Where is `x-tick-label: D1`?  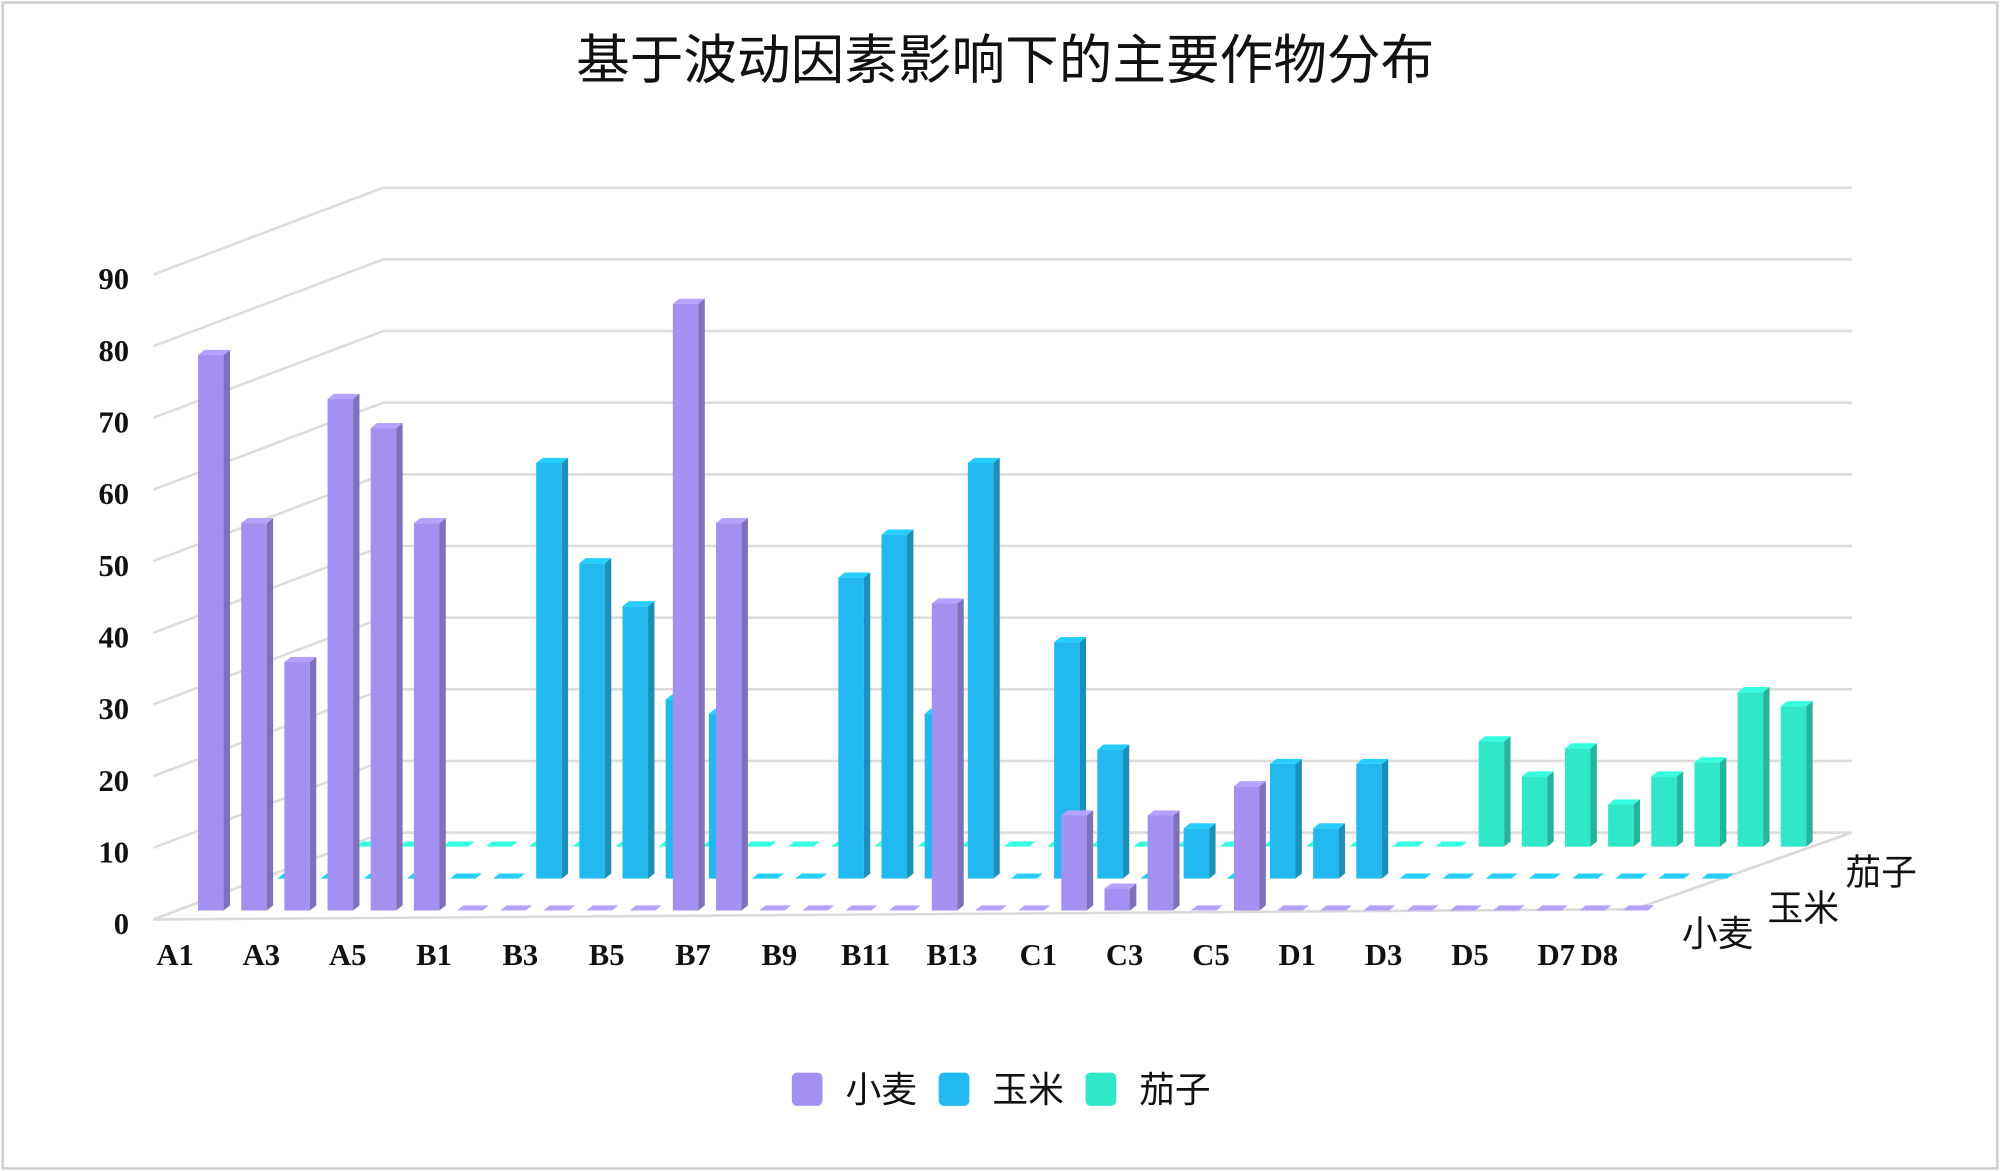 x-tick-label: D1 is located at coordinates (1297, 955).